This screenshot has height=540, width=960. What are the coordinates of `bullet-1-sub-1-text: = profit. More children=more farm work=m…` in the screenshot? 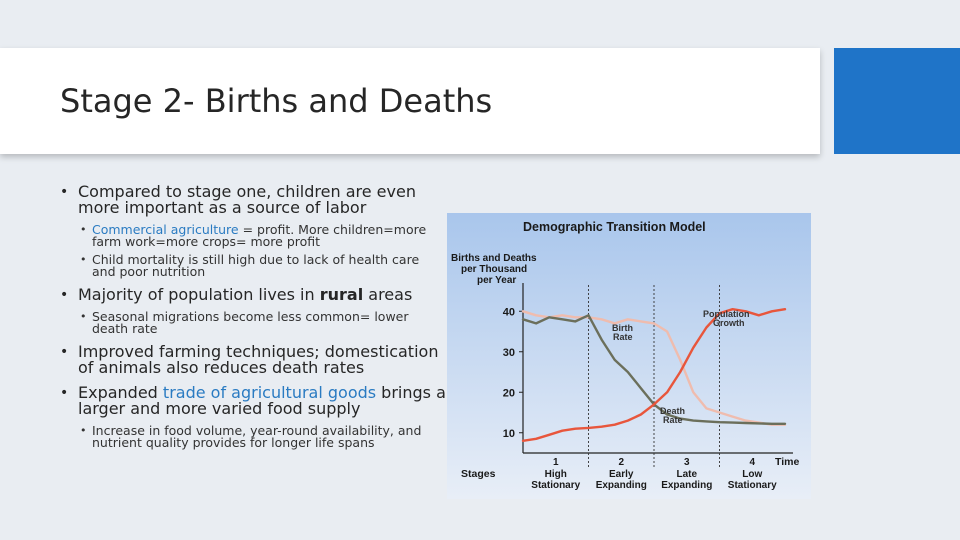 It's located at (259, 235).